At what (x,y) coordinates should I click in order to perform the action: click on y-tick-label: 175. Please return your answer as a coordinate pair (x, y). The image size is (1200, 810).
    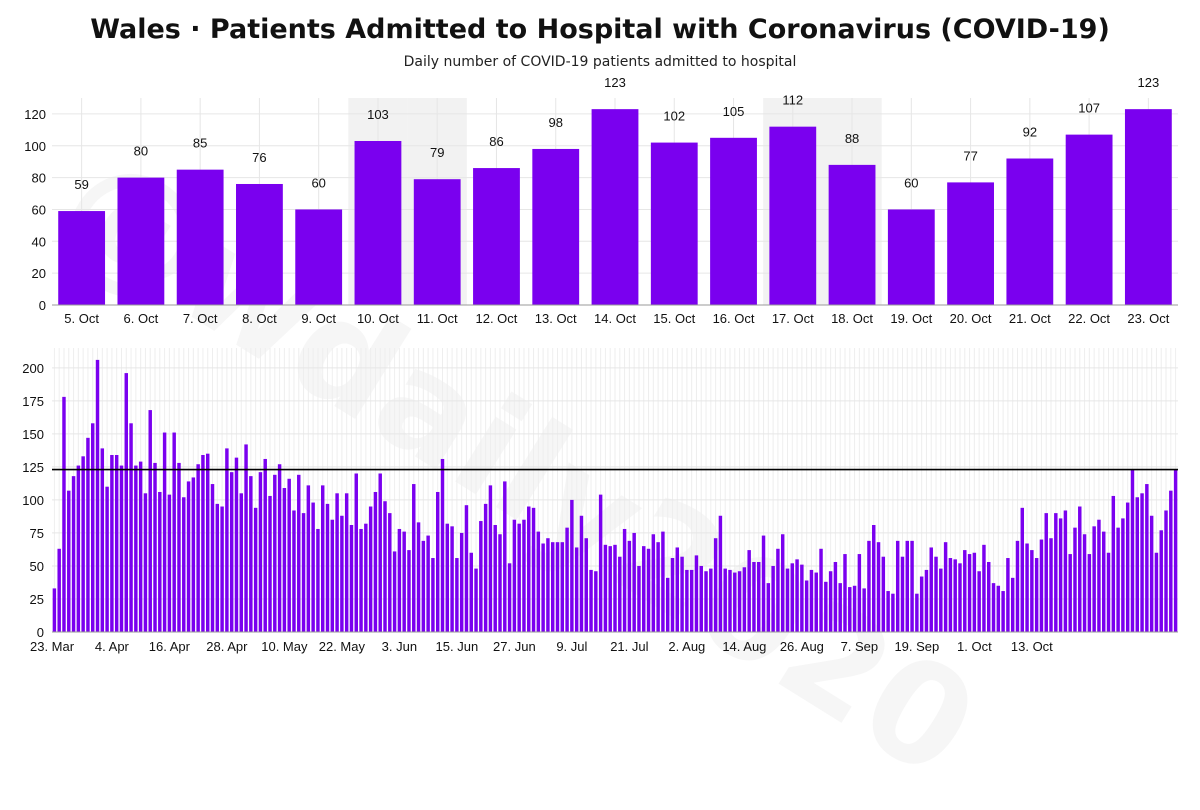
    Looking at the image, I should click on (33, 401).